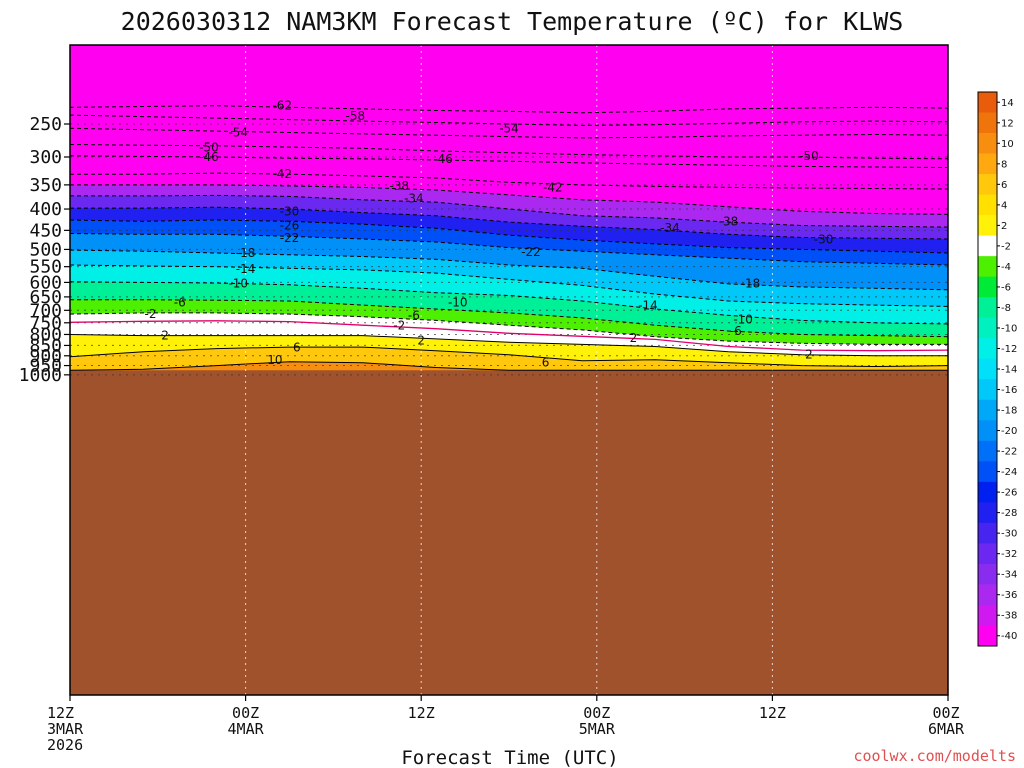 This screenshot has width=1024, height=768. What do you see at coordinates (1009, 636) in the screenshot?
I see `colorbar-label: -40` at bounding box center [1009, 636].